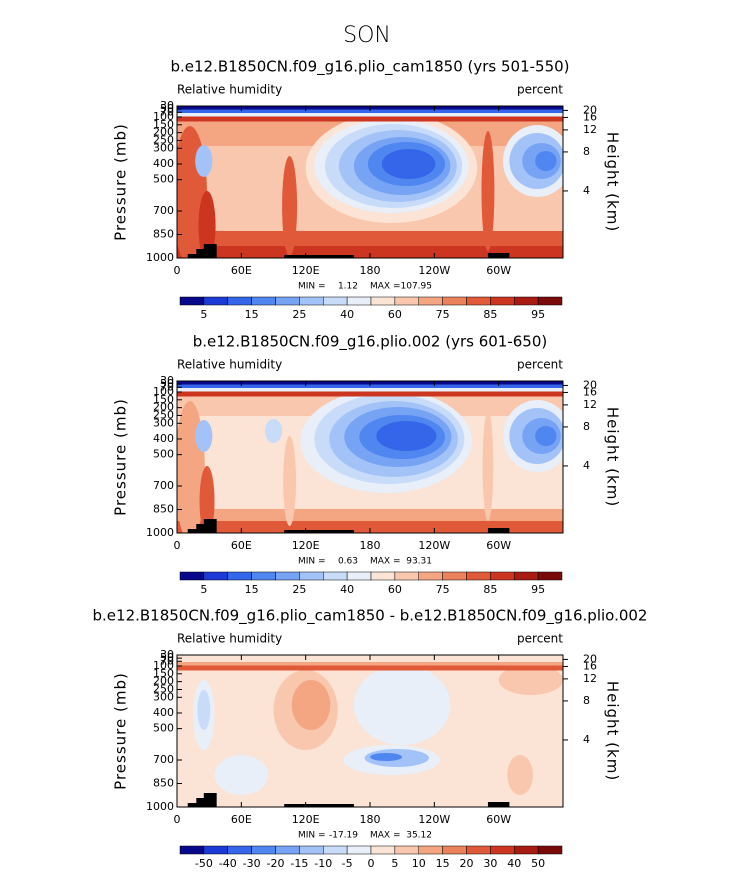 The image size is (733, 888). Describe the element at coordinates (385, 562) in the screenshot. I see `max-label: MAX =` at that location.